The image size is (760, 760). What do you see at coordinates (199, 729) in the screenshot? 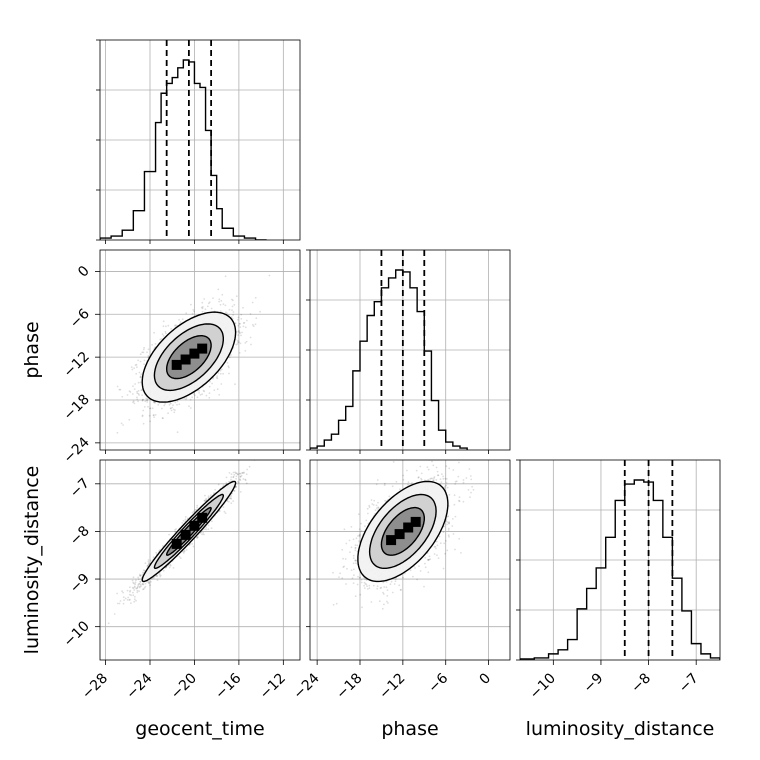
I see `x-axis-label-geocent_time: geocent_time` at bounding box center [199, 729].